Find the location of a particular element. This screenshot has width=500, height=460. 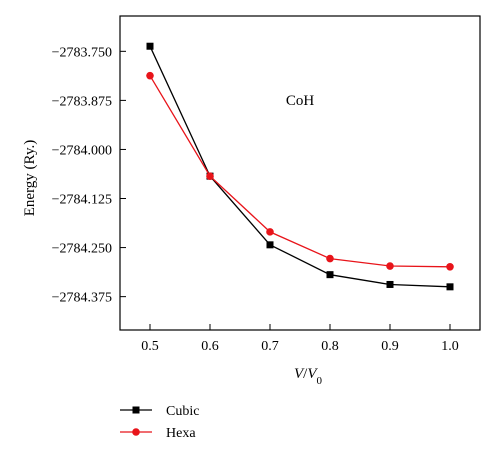

x-axis-title: V/V0 is located at coordinates (308, 376).